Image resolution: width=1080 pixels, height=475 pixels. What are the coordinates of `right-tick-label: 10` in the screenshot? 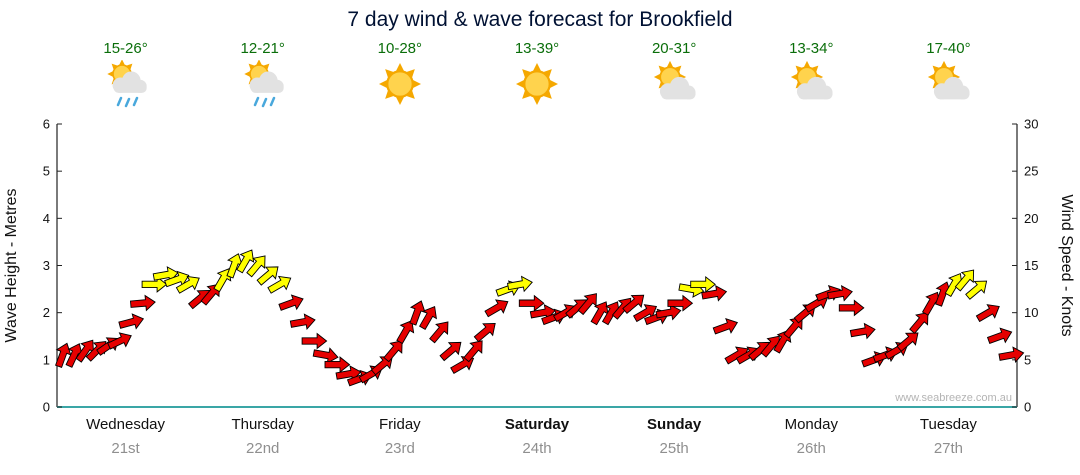 It's located at (1031, 312).